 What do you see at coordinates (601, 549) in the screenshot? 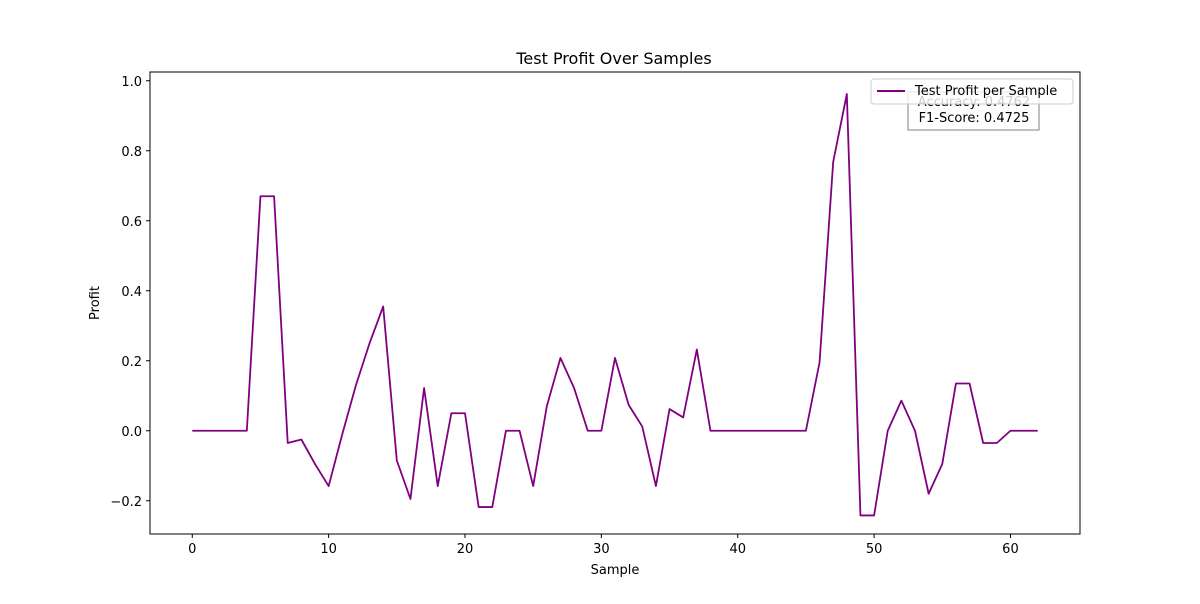
I see `x-tick-label: 30` at bounding box center [601, 549].